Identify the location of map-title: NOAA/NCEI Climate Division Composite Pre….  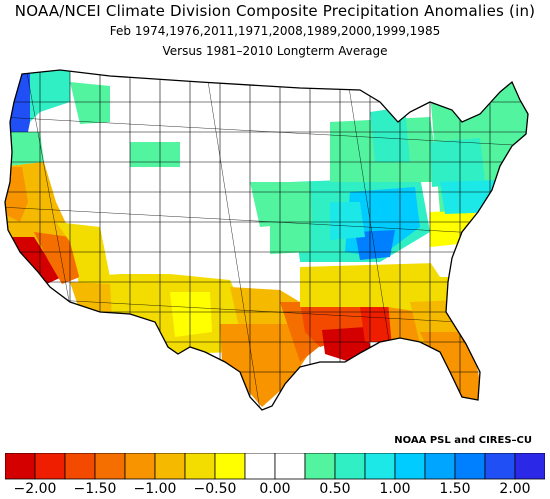
(275, 11).